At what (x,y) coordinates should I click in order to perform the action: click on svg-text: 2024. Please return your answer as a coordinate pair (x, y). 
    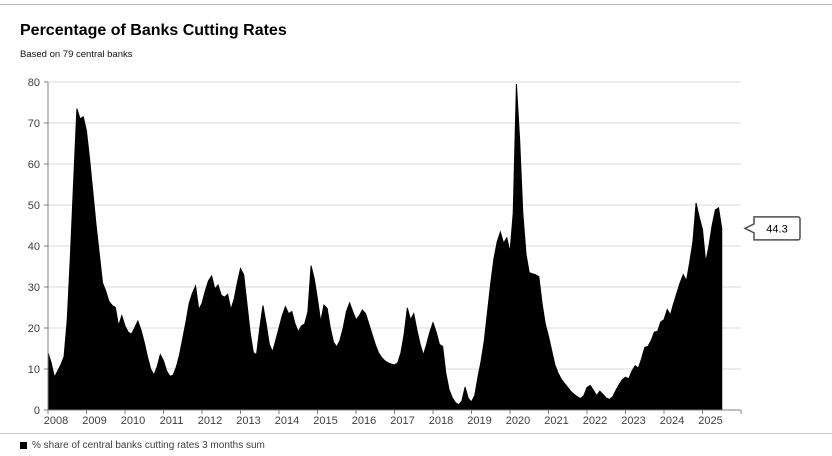
    Looking at the image, I should click on (672, 421).